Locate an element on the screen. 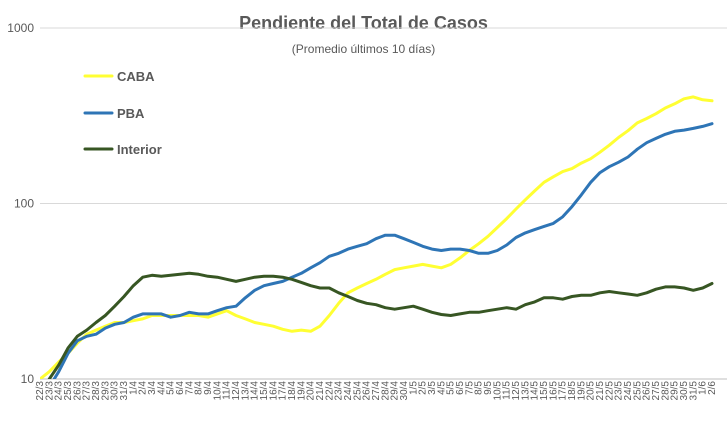 This screenshot has height=421, width=727. x-tick-label: 6/4 is located at coordinates (180, 388).